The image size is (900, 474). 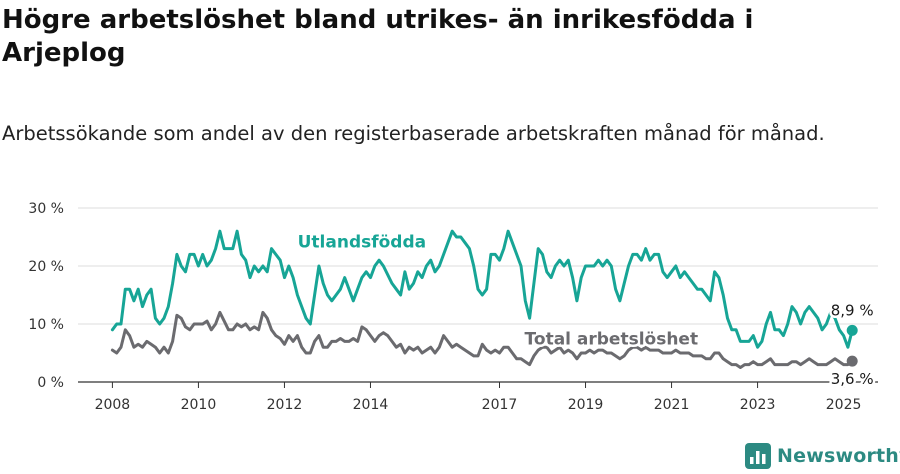 I want to click on x-tick-label: 2023, so click(x=758, y=405).